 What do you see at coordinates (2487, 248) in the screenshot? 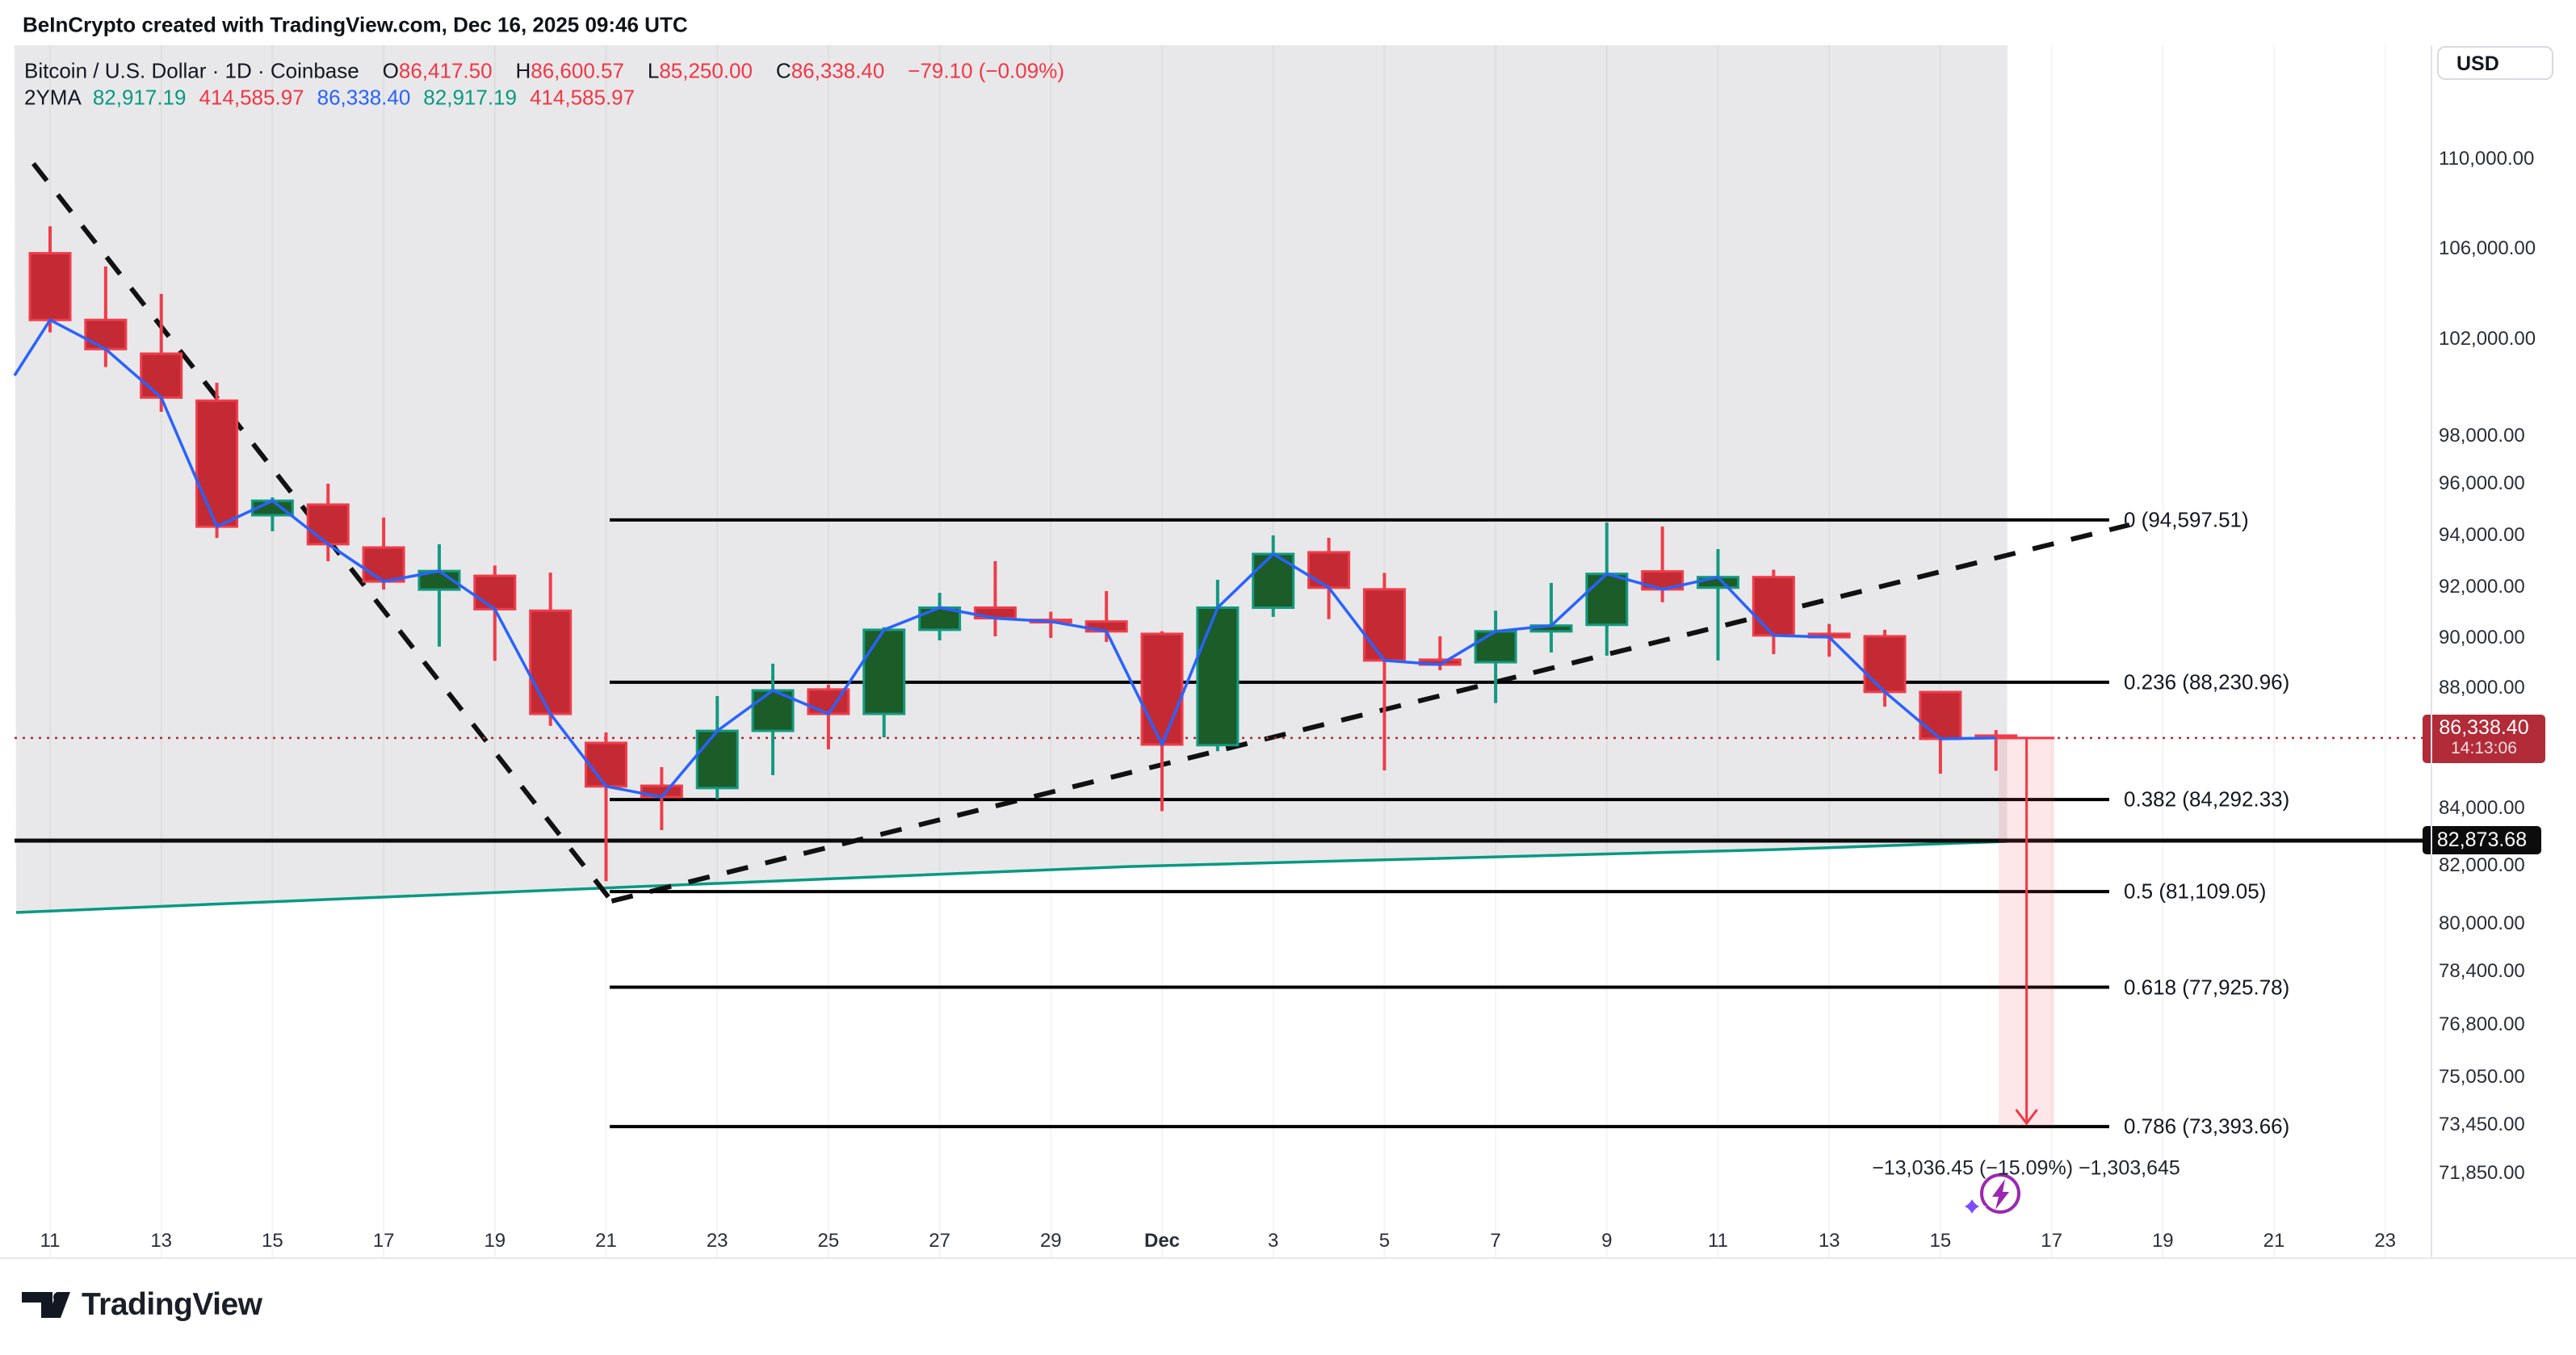
I see `price-tick-106000: 106,000.00` at bounding box center [2487, 248].